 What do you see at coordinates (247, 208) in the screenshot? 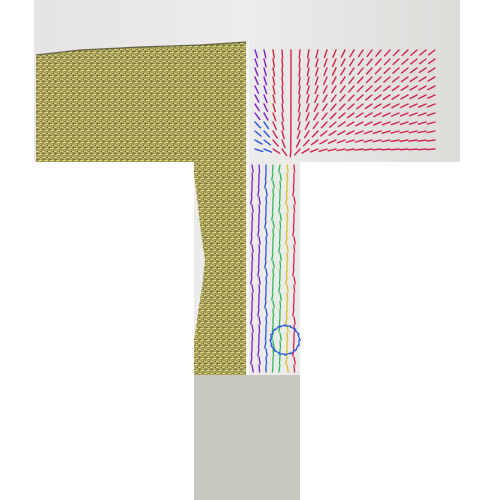
I see `view-divider` at bounding box center [247, 208].